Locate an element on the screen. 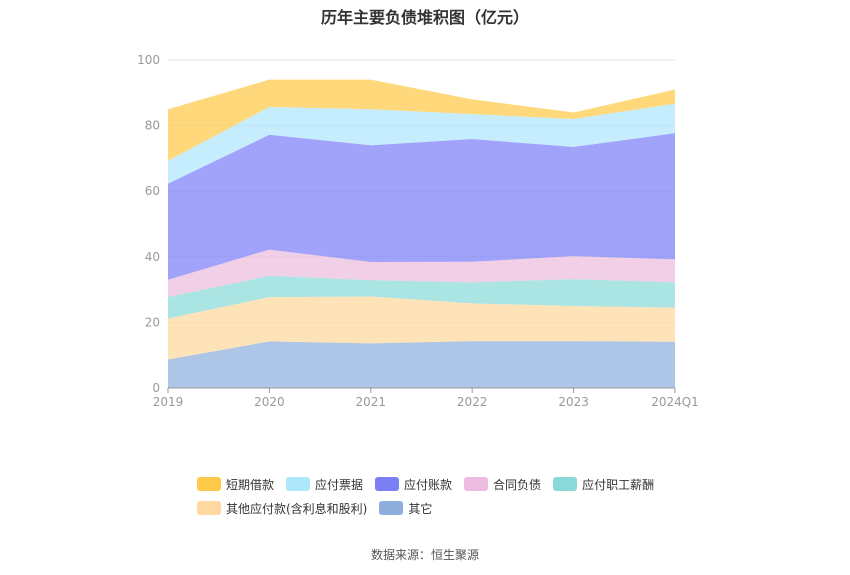 The width and height of the screenshot is (850, 575). legend-item: 应付账款 is located at coordinates (413, 484).